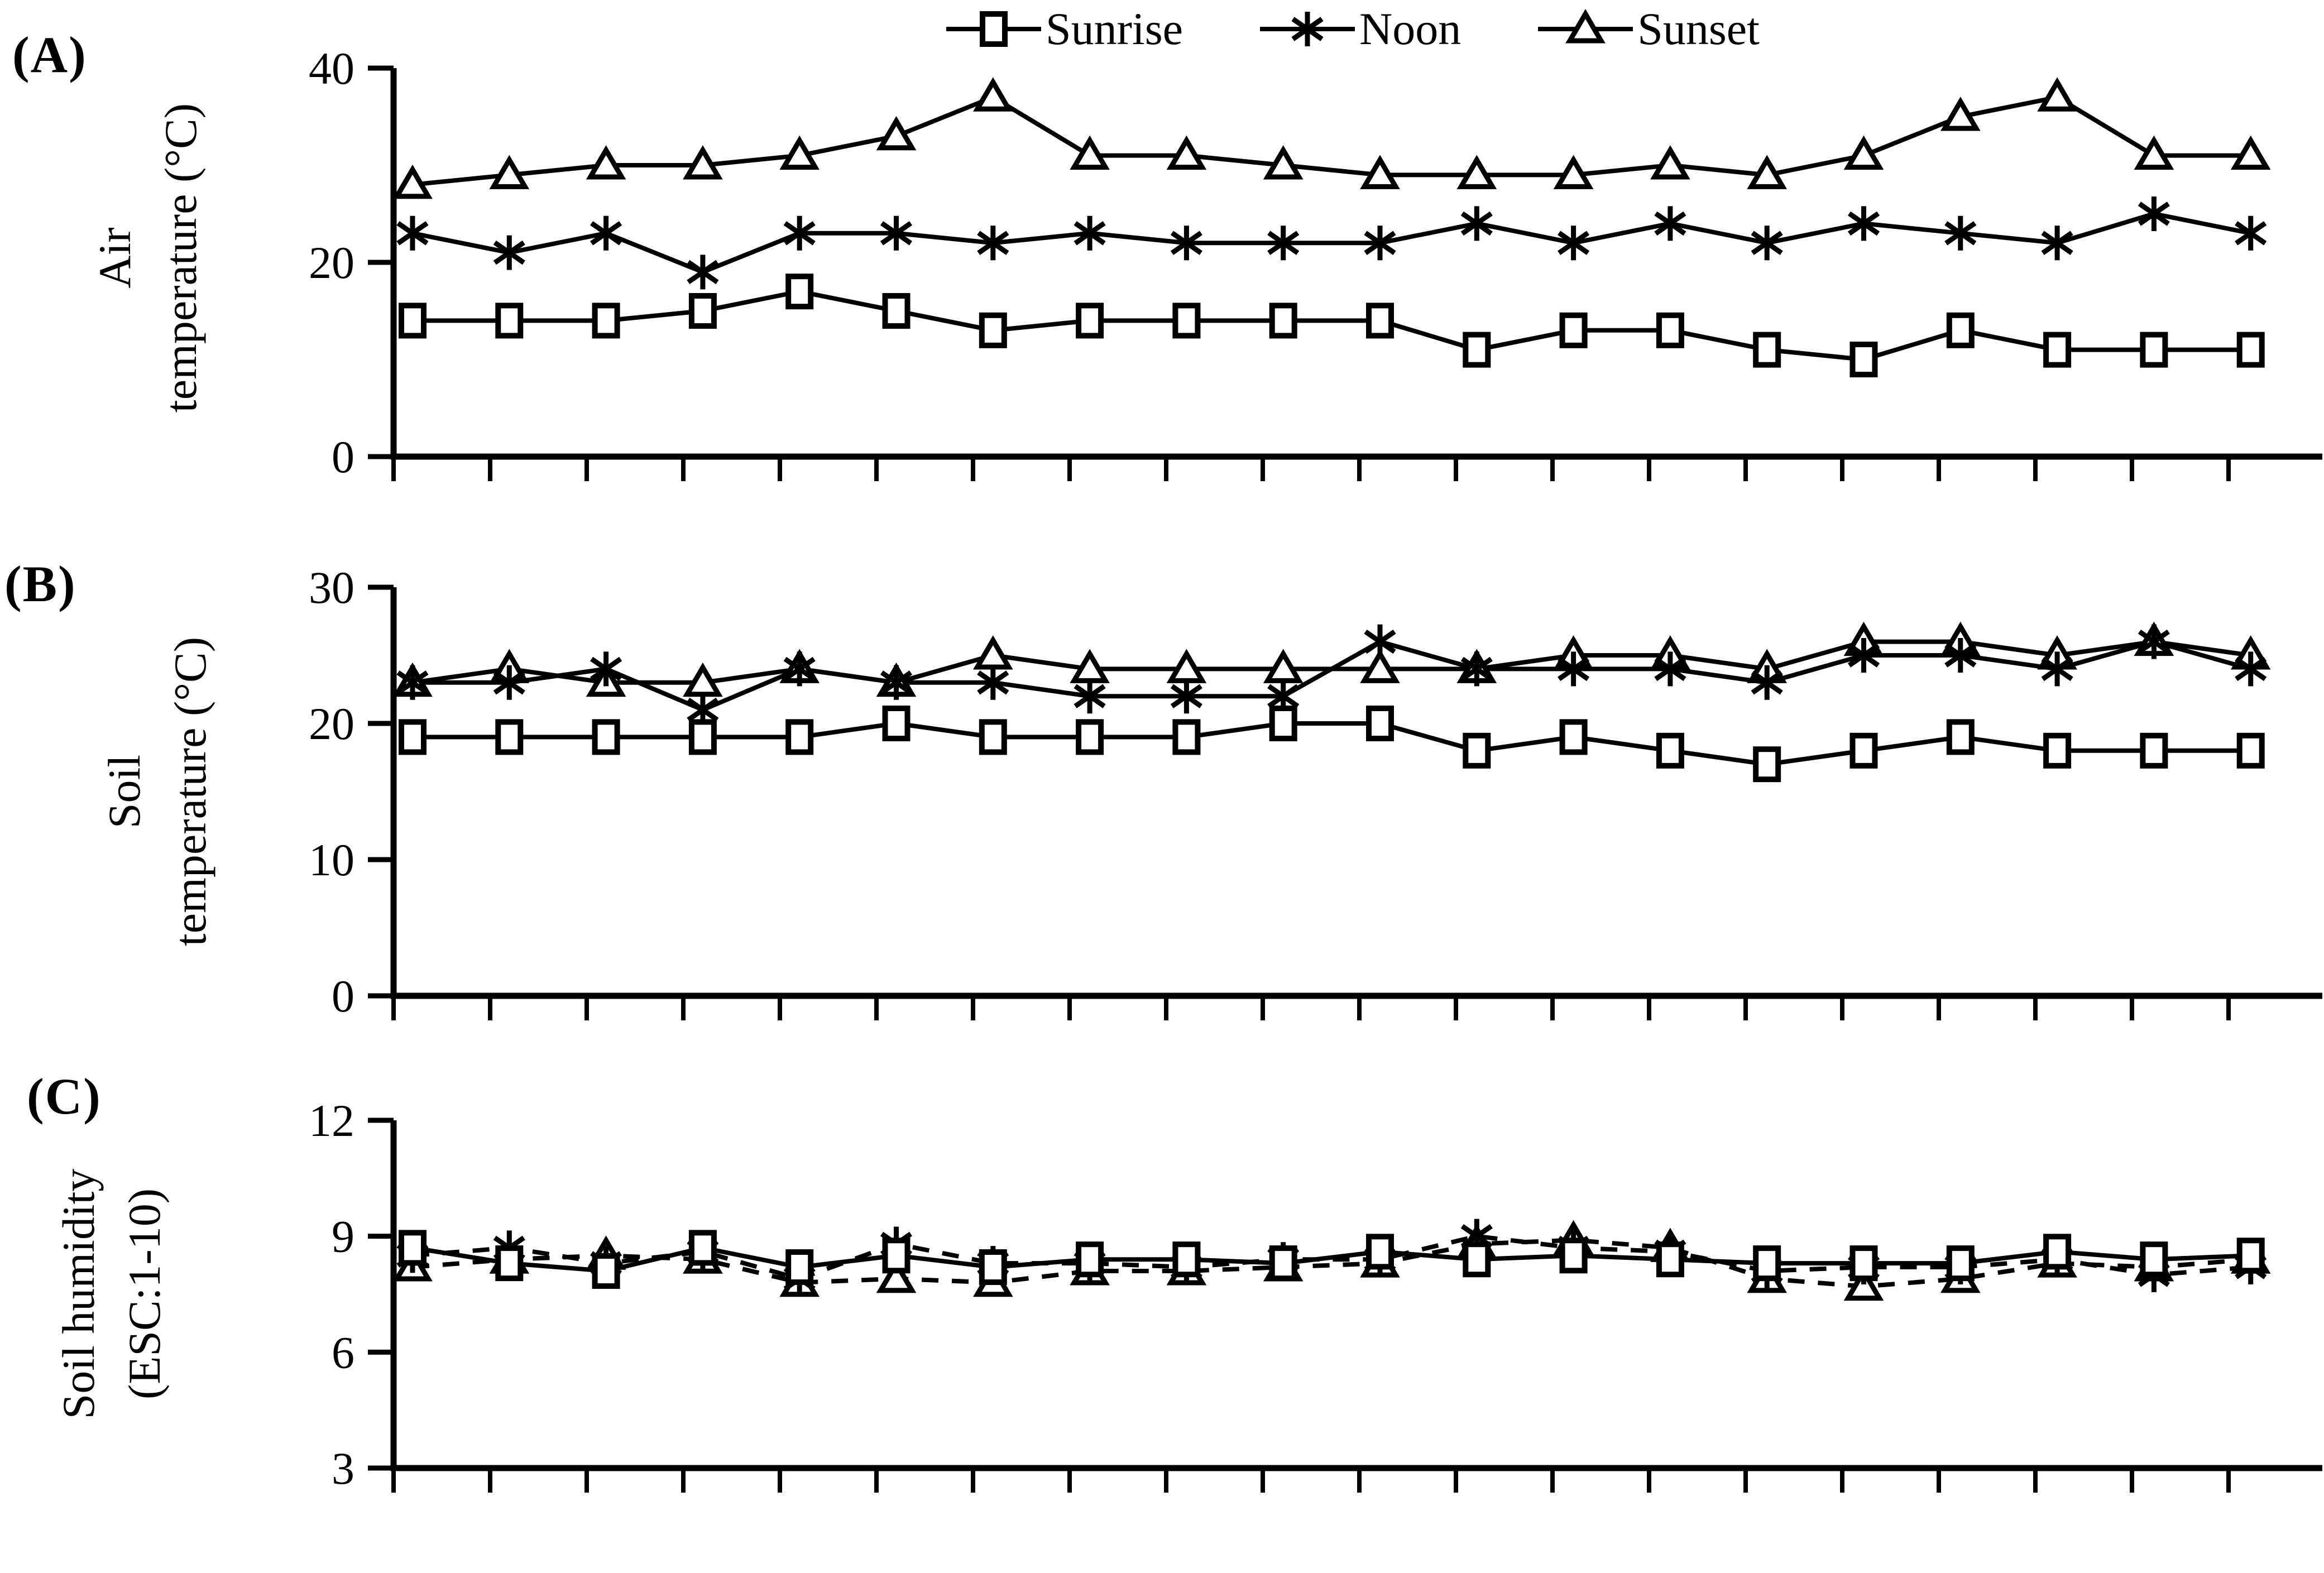 This screenshot has height=1573, width=2324. What do you see at coordinates (148, 268) in the screenshot?
I see `y-axis-label-air-temperature: Air temperature (°C)` at bounding box center [148, 268].